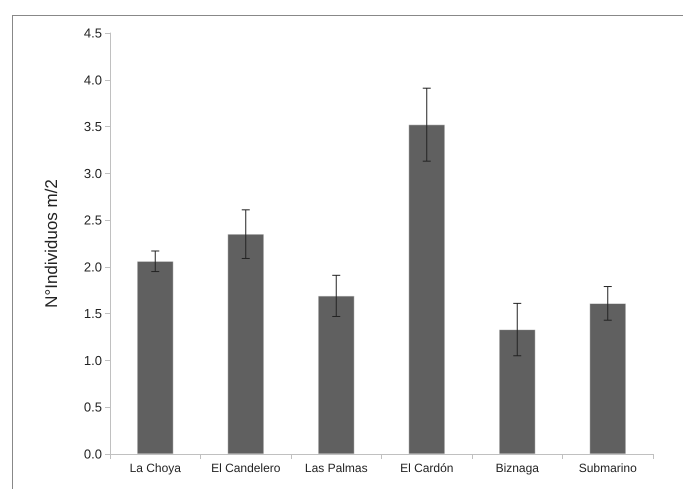 This screenshot has height=489, width=683. I want to click on y-tick-label: 4.5, so click(93, 33).